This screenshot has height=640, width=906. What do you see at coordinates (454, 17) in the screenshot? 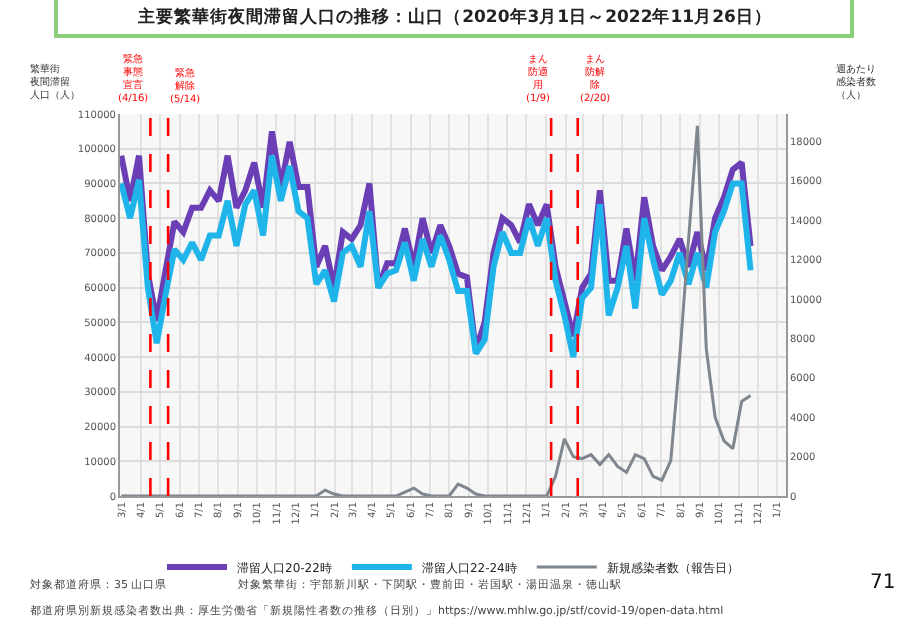
I see `chart-title: 主要繁華街夜間滞留人口の推移：山口（2020年3月1日～2022年11月26日）` at bounding box center [454, 17].